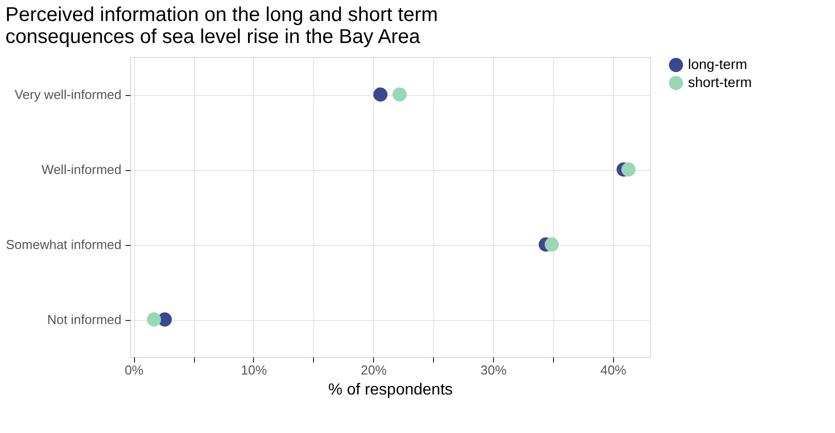 This screenshot has width=835, height=433. Describe the element at coordinates (390, 390) in the screenshot. I see `x-axis-title: % of respondents` at that location.